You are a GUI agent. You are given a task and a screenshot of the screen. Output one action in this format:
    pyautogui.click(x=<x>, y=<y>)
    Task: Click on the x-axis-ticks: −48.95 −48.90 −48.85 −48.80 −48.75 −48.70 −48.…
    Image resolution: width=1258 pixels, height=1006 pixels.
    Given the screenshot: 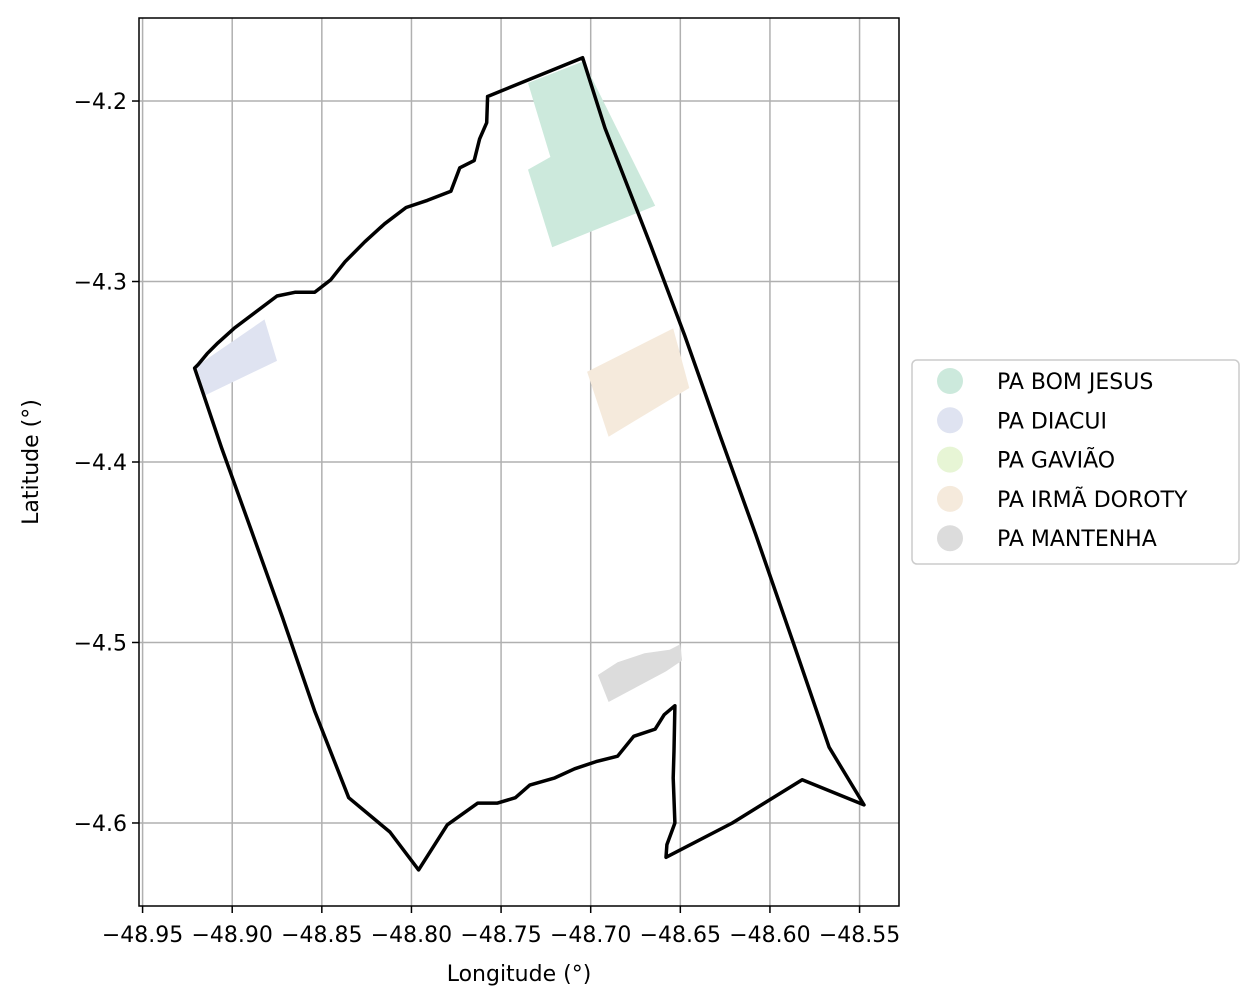 What is the action you would take?
    pyautogui.click(x=501, y=927)
    